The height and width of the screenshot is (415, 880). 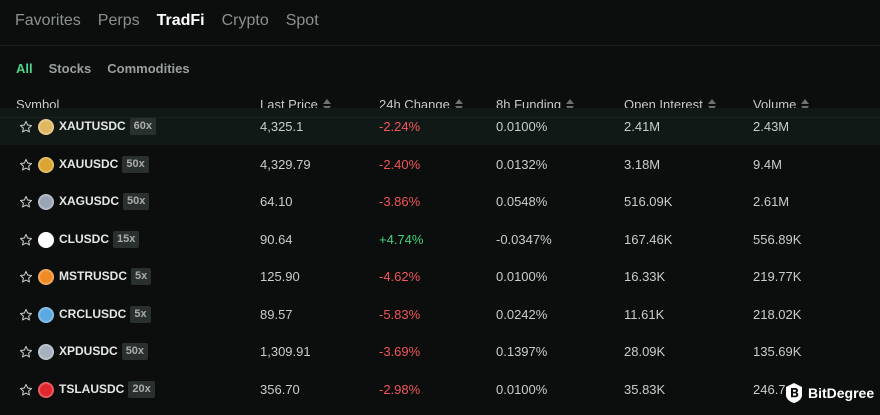 What do you see at coordinates (400, 164) in the screenshot?
I see `change-cell: -2.40%` at bounding box center [400, 164].